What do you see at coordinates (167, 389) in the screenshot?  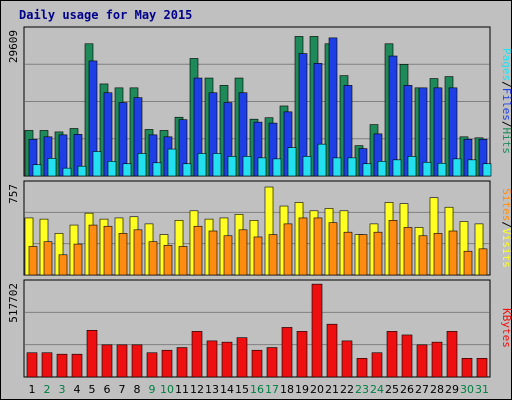 I see `day-label-10: 10` at bounding box center [167, 389].